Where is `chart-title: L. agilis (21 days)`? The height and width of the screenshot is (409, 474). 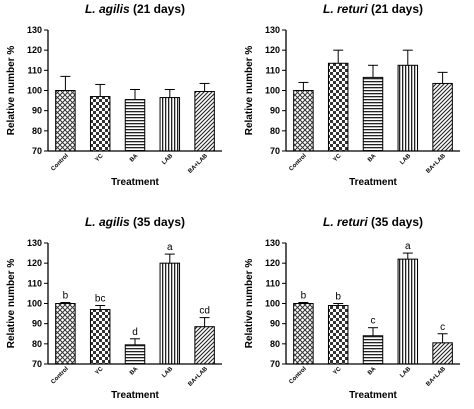
chart-title: L. agilis (21 days) is located at coordinates (135, 9).